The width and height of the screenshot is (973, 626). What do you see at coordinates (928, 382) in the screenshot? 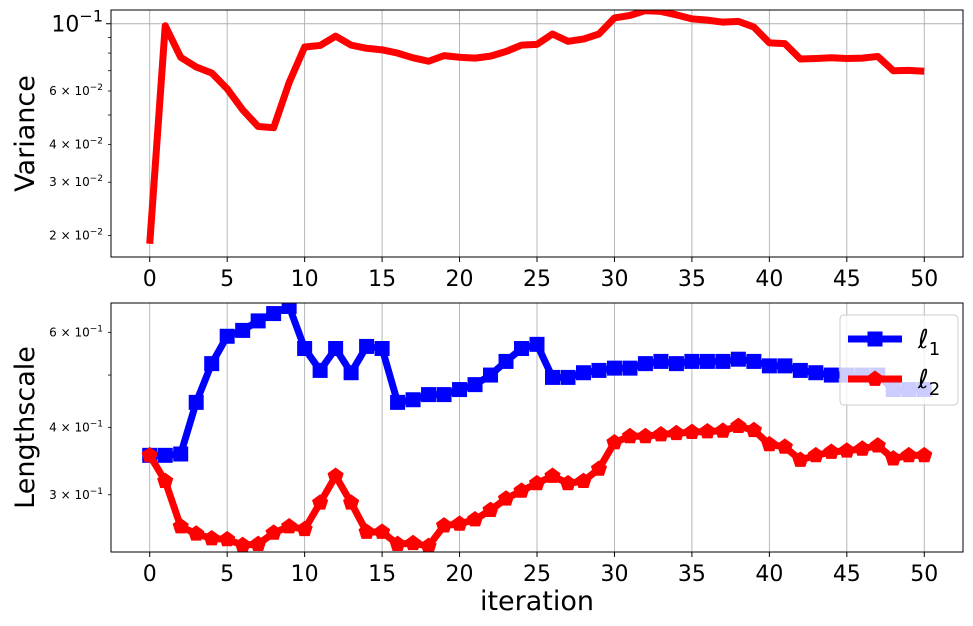
I see `legend-label: ℓ2` at bounding box center [928, 382].